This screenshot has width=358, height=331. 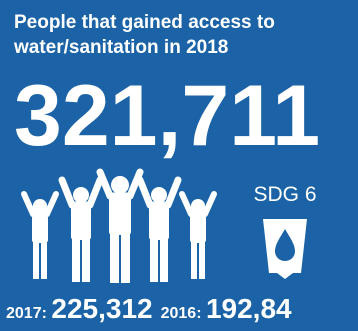 What do you see at coordinates (285, 249) in the screenshot?
I see `water-drop-in-glass-icon` at bounding box center [285, 249].